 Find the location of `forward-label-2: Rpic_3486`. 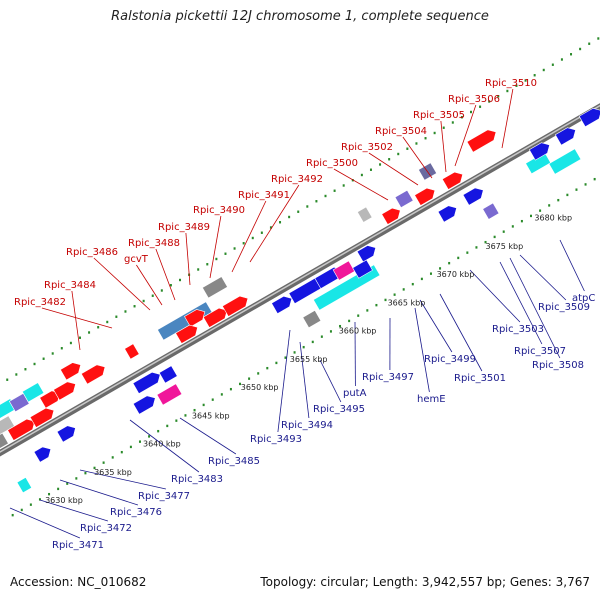

forward-label-2: Rpic_3486 is located at coordinates (92, 252).